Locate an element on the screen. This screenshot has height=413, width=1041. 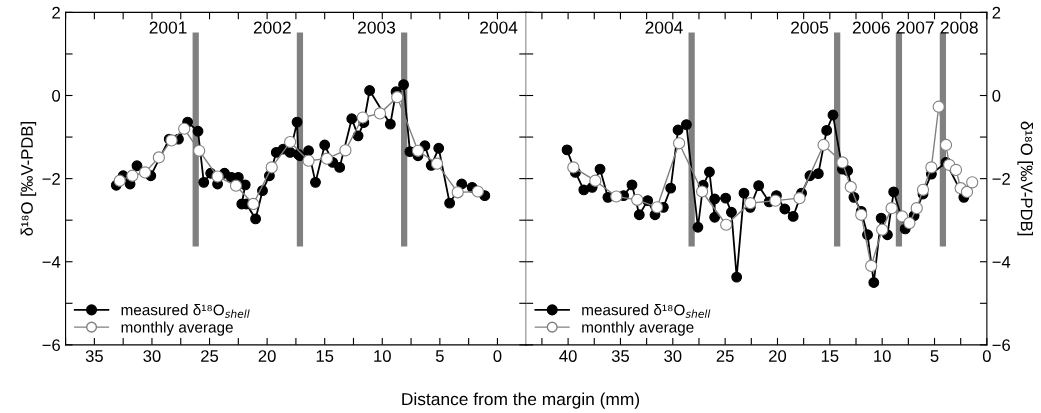
annotation: 2002 is located at coordinates (272, 27).